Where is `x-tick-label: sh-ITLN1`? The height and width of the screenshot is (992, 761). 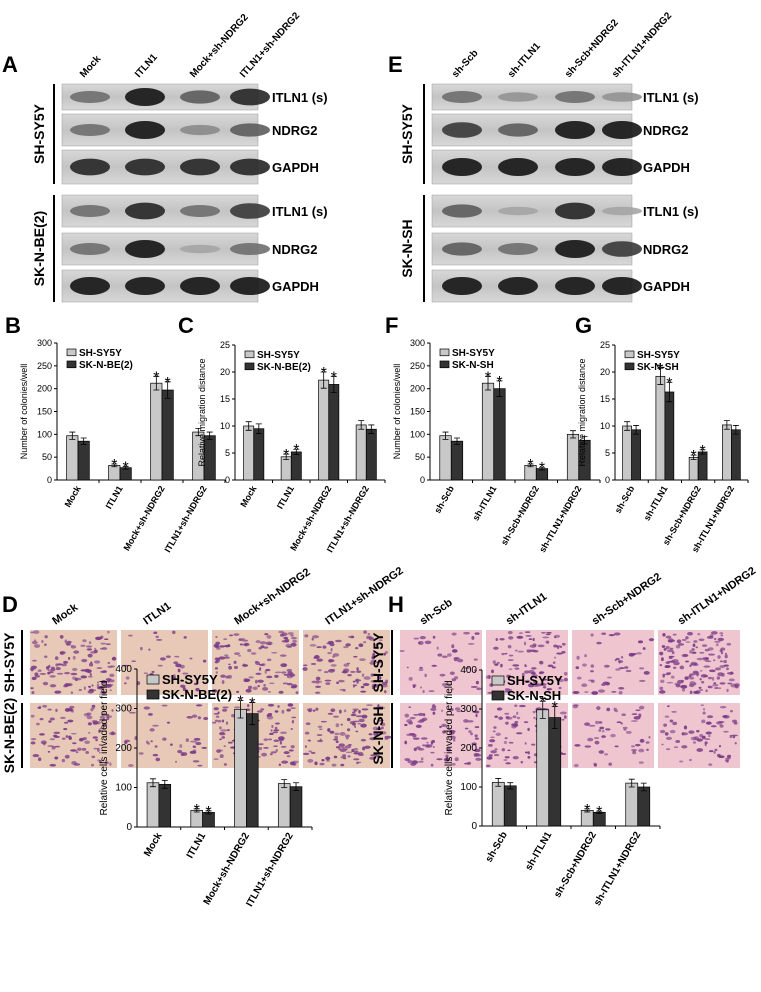 x-tick-label: sh-ITLN1 is located at coordinates (538, 851).